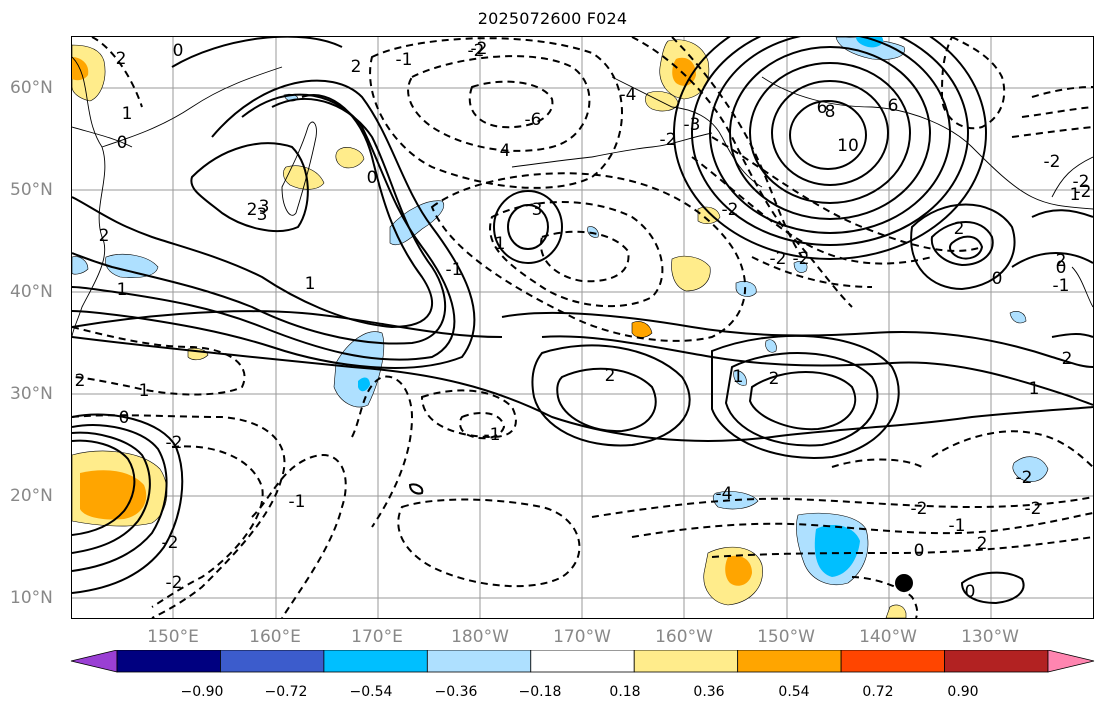 The width and height of the screenshot is (1105, 712). Describe the element at coordinates (89, 73) in the screenshot. I see `positive-shading-nw` at that location.